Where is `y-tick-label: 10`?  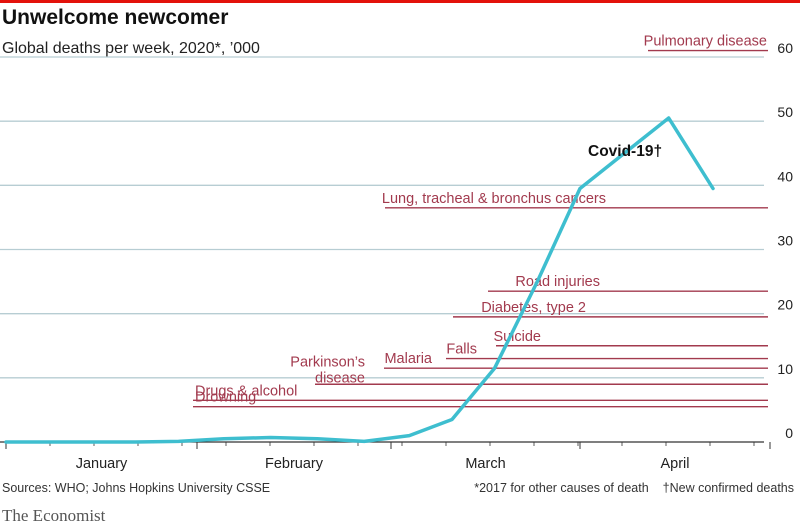
y-tick-label: 10 is located at coordinates (785, 369).